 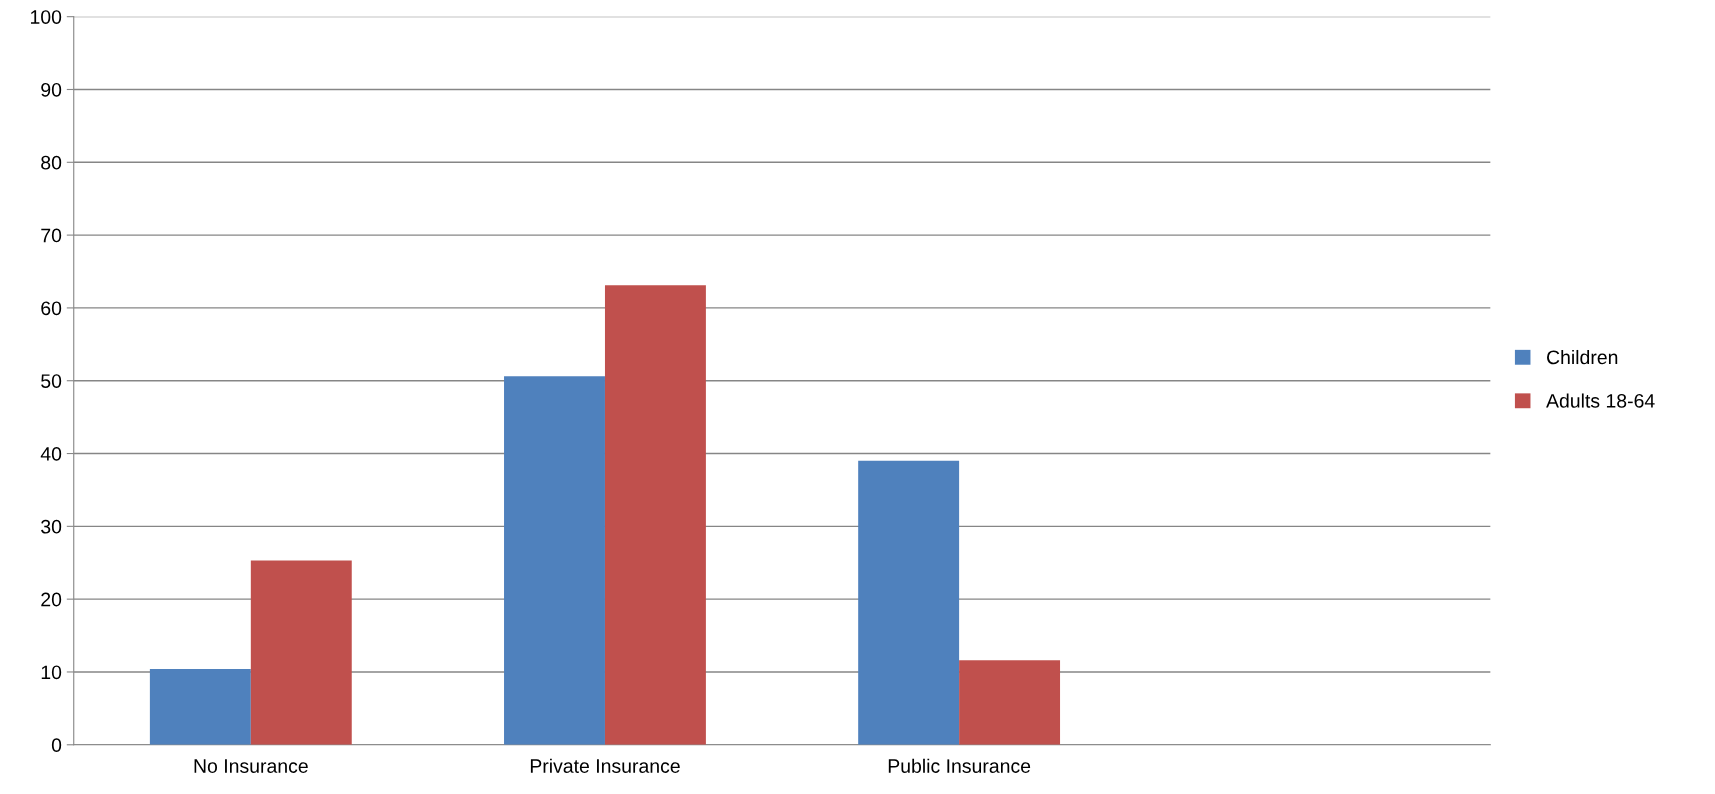 What do you see at coordinates (51, 381) in the screenshot?
I see `y-tick-label: 50` at bounding box center [51, 381].